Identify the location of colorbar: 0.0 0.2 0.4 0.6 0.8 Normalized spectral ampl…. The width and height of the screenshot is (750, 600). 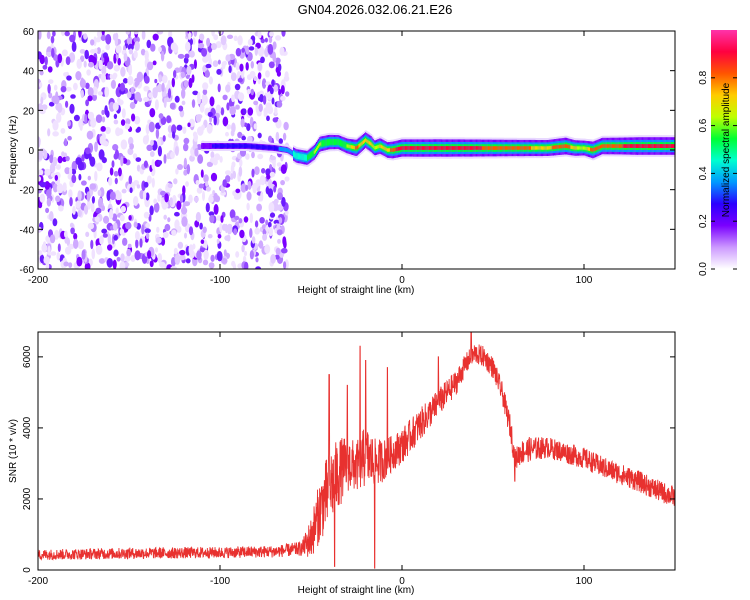
(717, 153).